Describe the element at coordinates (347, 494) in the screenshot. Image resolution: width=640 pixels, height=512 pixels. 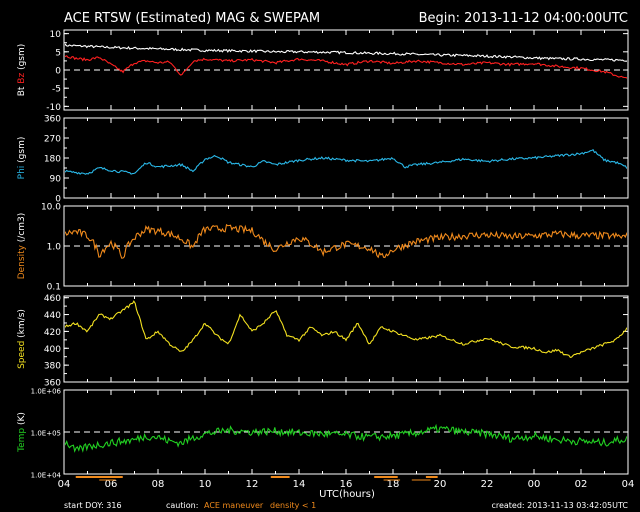
I see `x-axis-label: UTC(hours)` at that location.